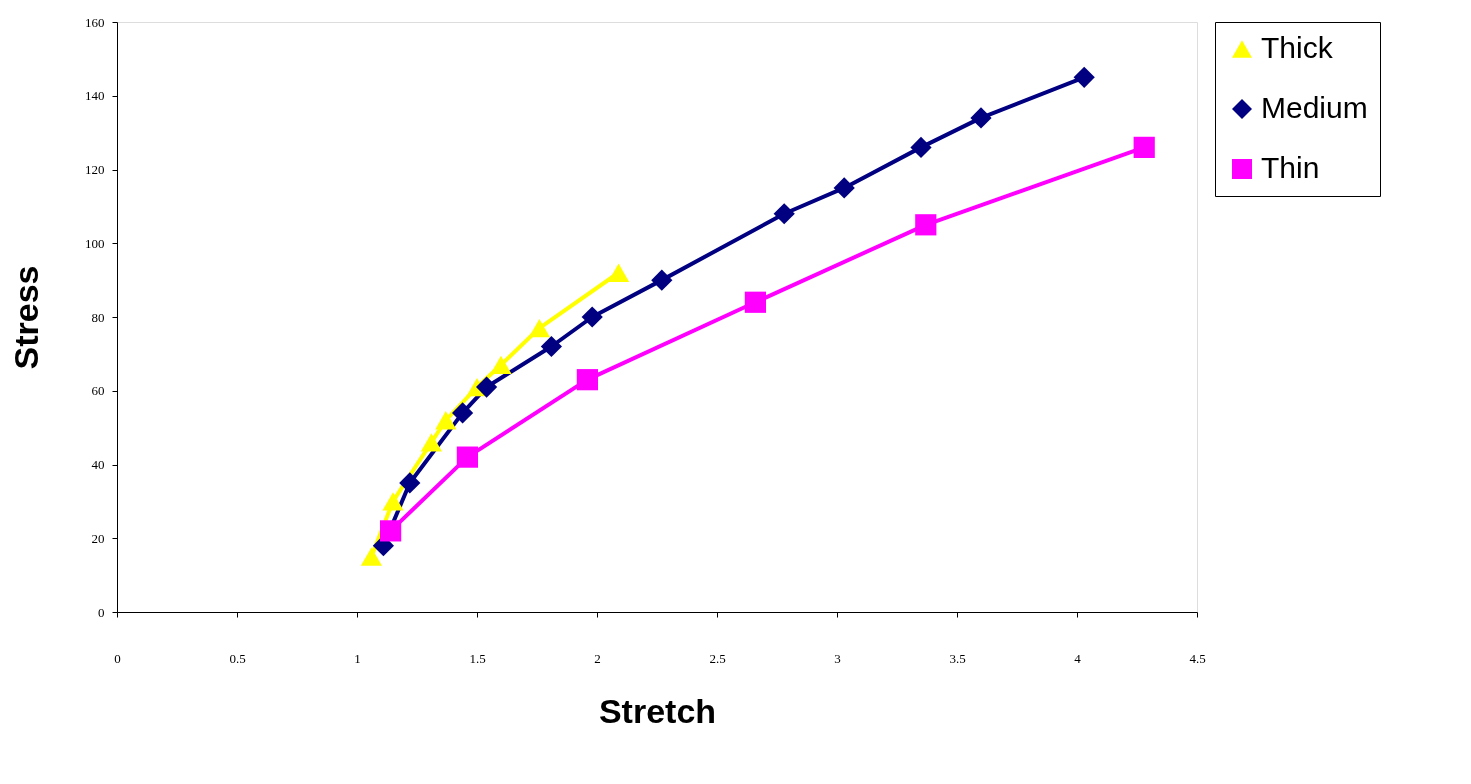  Describe the element at coordinates (101, 612) in the screenshot. I see `y-tick-label: 0` at that location.